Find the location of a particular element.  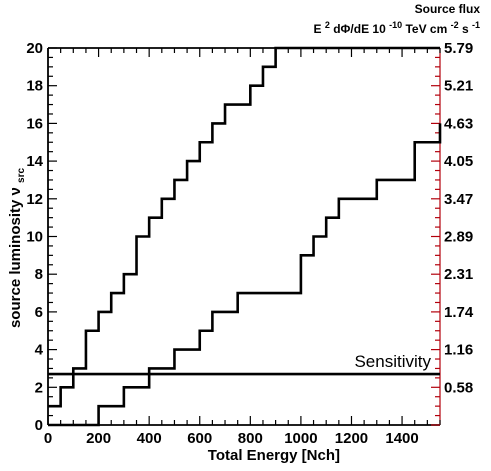

y-tick-label: 16 is located at coordinates (34, 123).